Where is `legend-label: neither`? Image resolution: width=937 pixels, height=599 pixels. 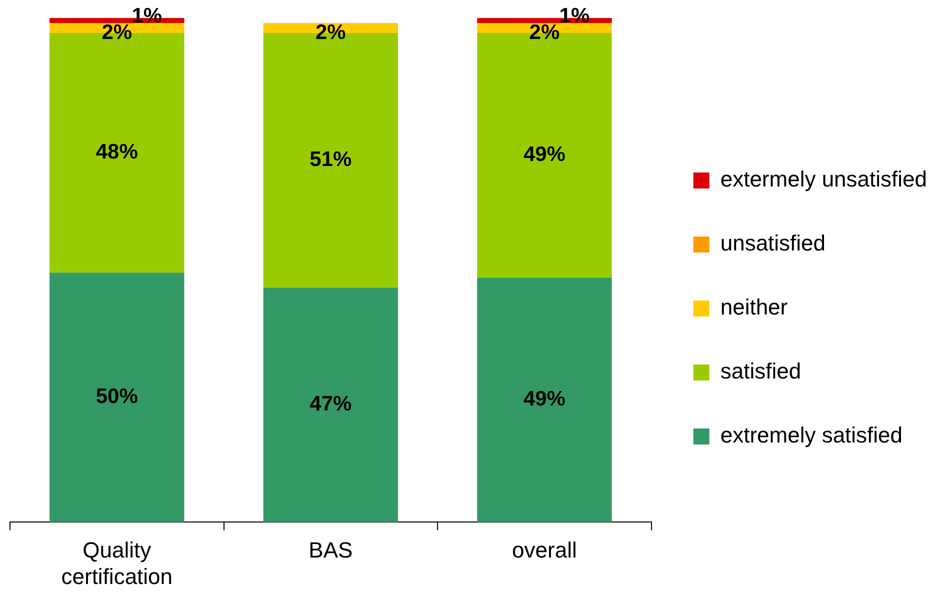 legend-label: neither is located at coordinates (754, 307).